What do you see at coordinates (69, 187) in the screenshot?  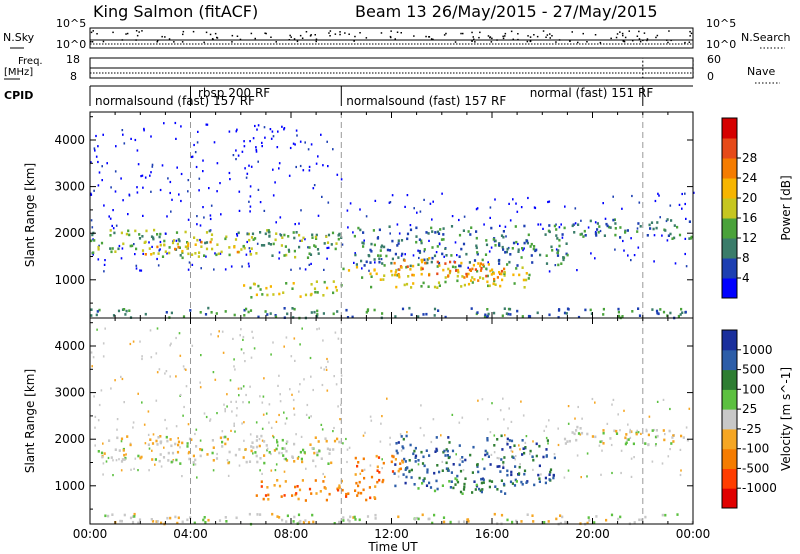 I see `y-tick-label: 3000` at bounding box center [69, 187].